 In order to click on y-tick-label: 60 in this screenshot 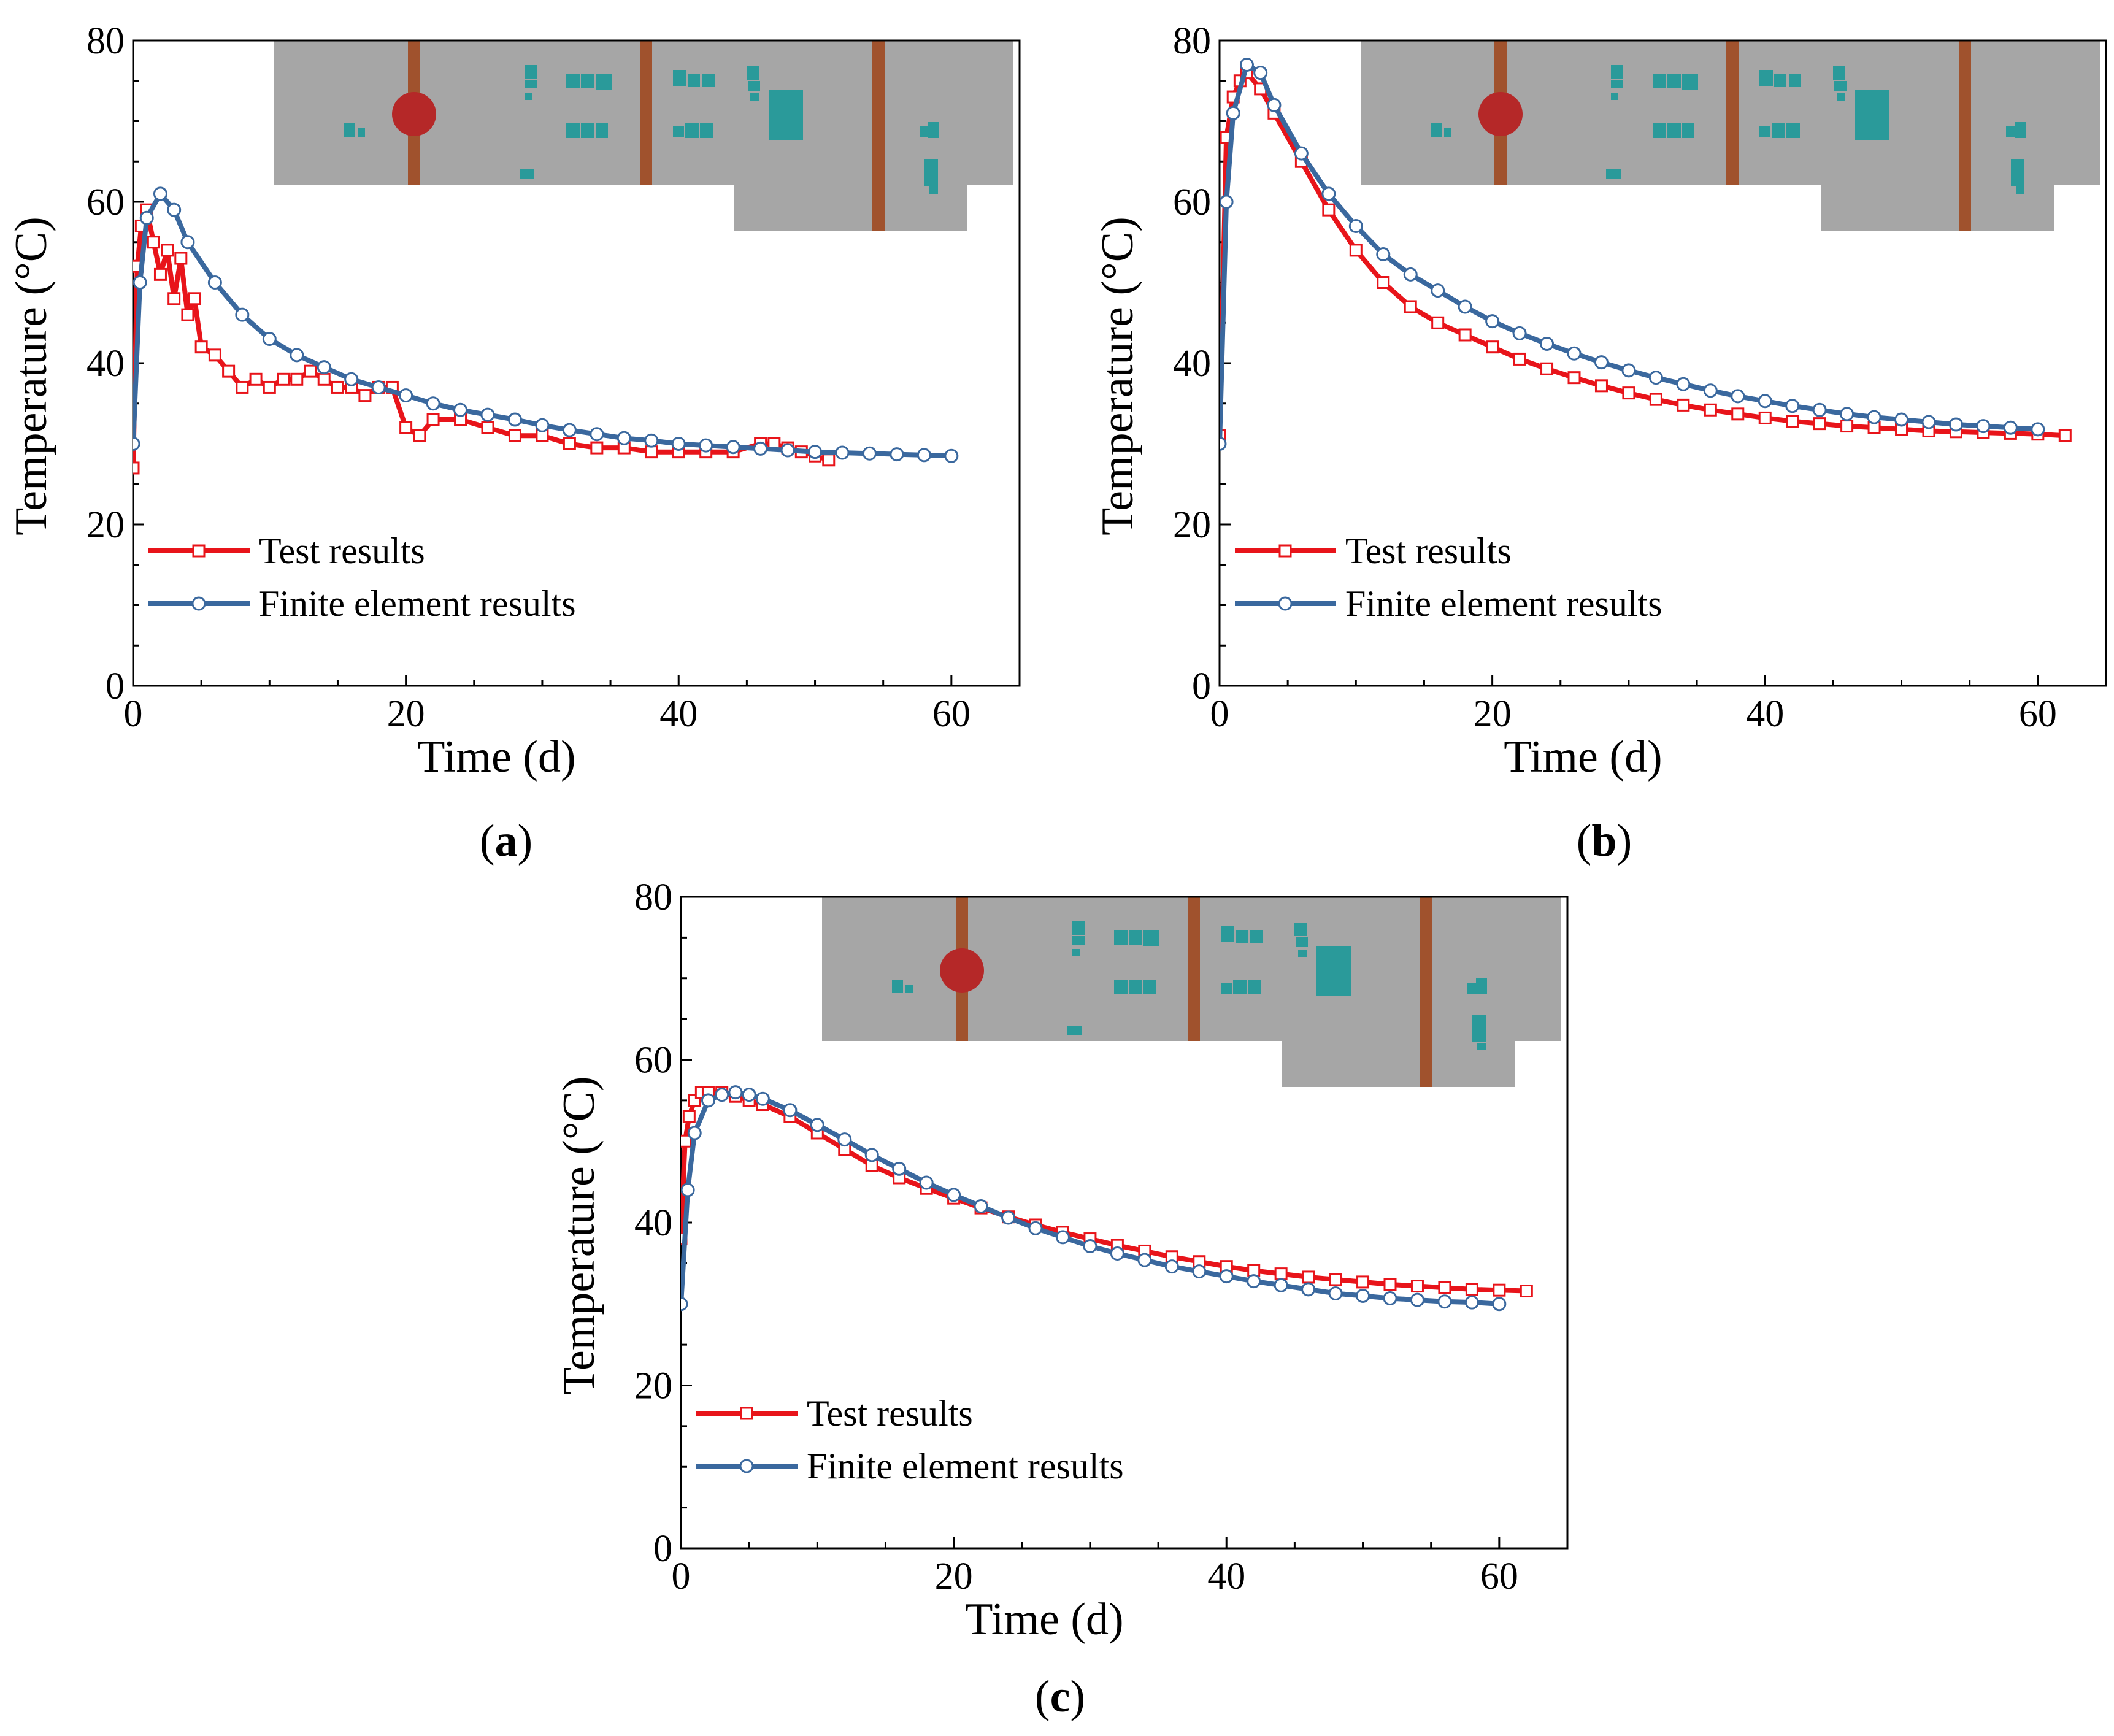, I will do `click(653, 1060)`.